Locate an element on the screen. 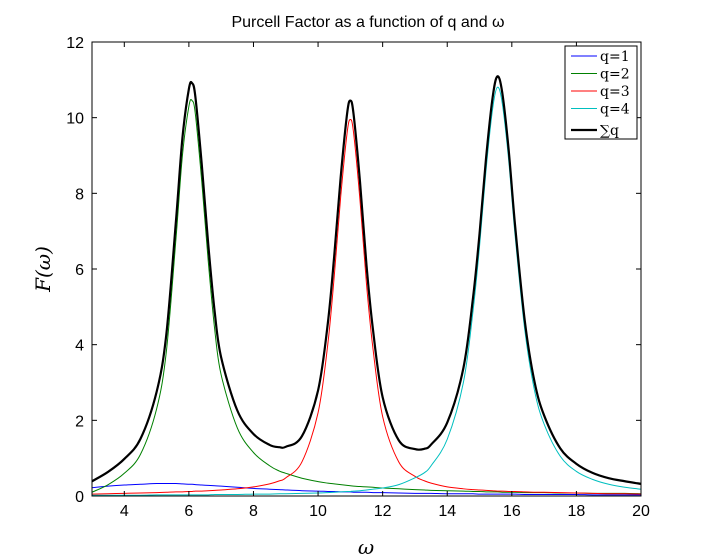  legend: q=1 q=2q=3 q=4 ∑q is located at coordinates (601, 92).